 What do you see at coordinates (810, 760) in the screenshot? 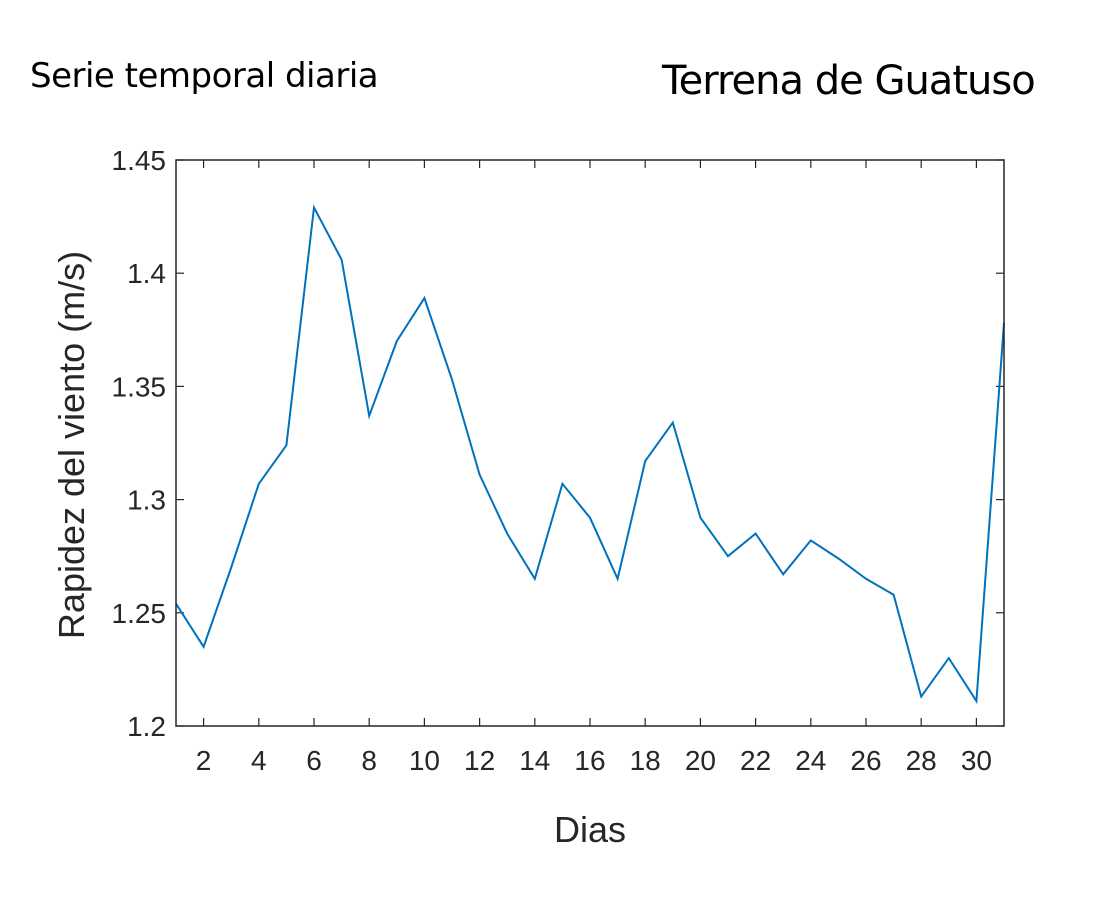
I see `x-tick-label: 24` at bounding box center [810, 760].